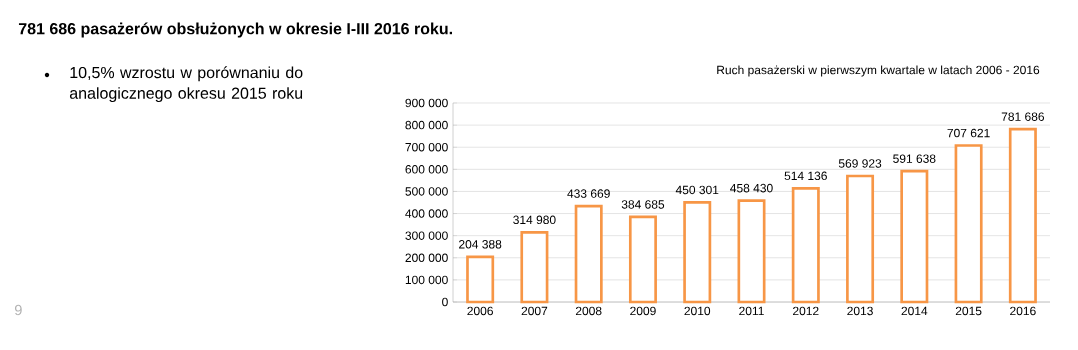 This screenshot has height=350, width=1078. What do you see at coordinates (697, 311) in the screenshot?
I see `x-tick-label: 2010` at bounding box center [697, 311].